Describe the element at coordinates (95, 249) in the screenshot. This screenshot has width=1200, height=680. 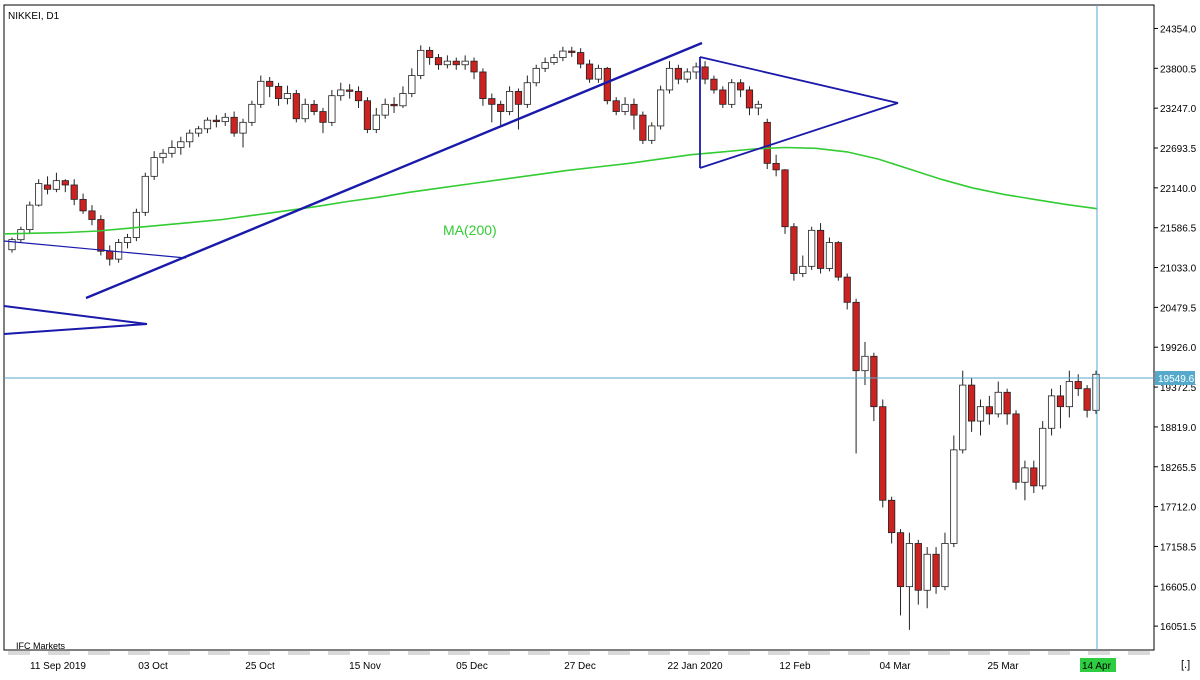
I see `early-support-line` at that location.